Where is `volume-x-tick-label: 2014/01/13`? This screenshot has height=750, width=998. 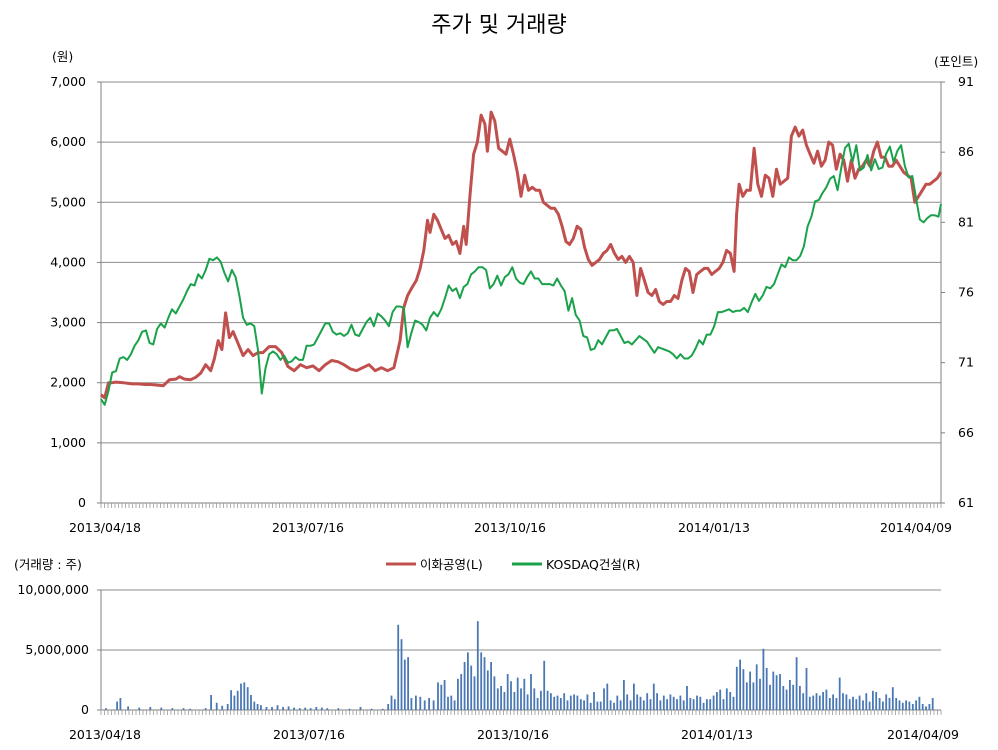
volume-x-tick-label: 2014/01/13 is located at coordinates (717, 734).